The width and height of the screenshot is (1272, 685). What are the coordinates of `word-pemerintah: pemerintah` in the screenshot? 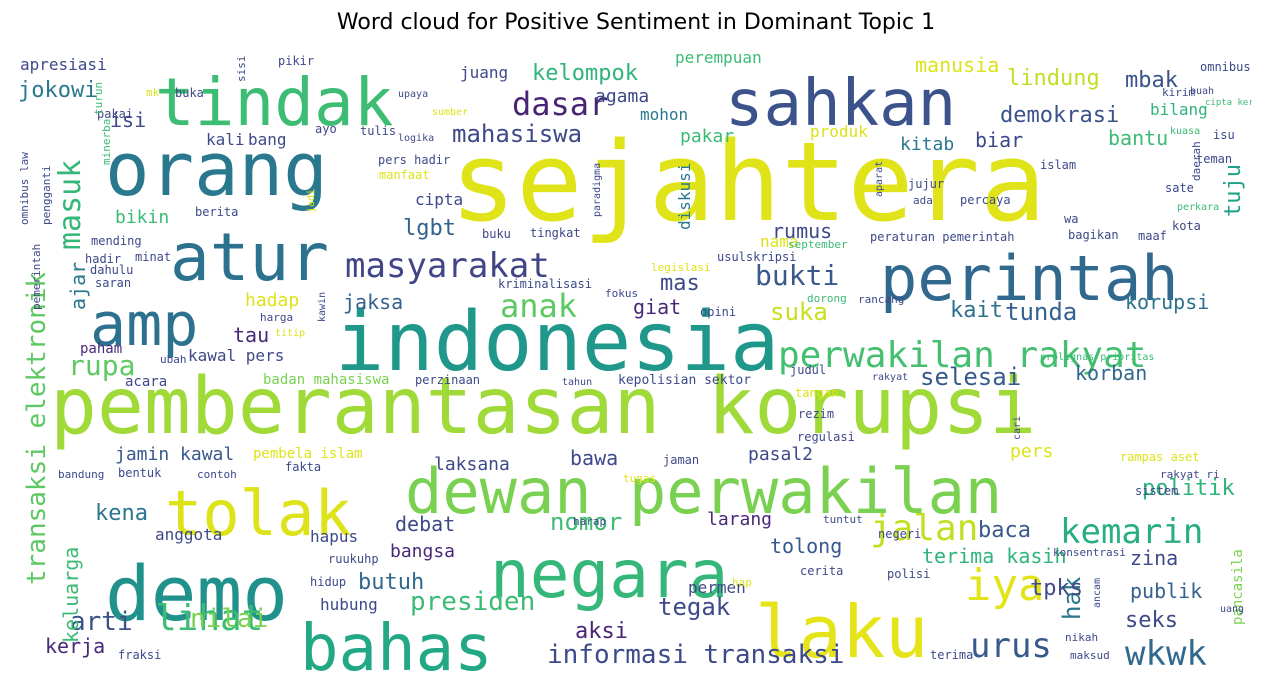 It's located at (36, 277).